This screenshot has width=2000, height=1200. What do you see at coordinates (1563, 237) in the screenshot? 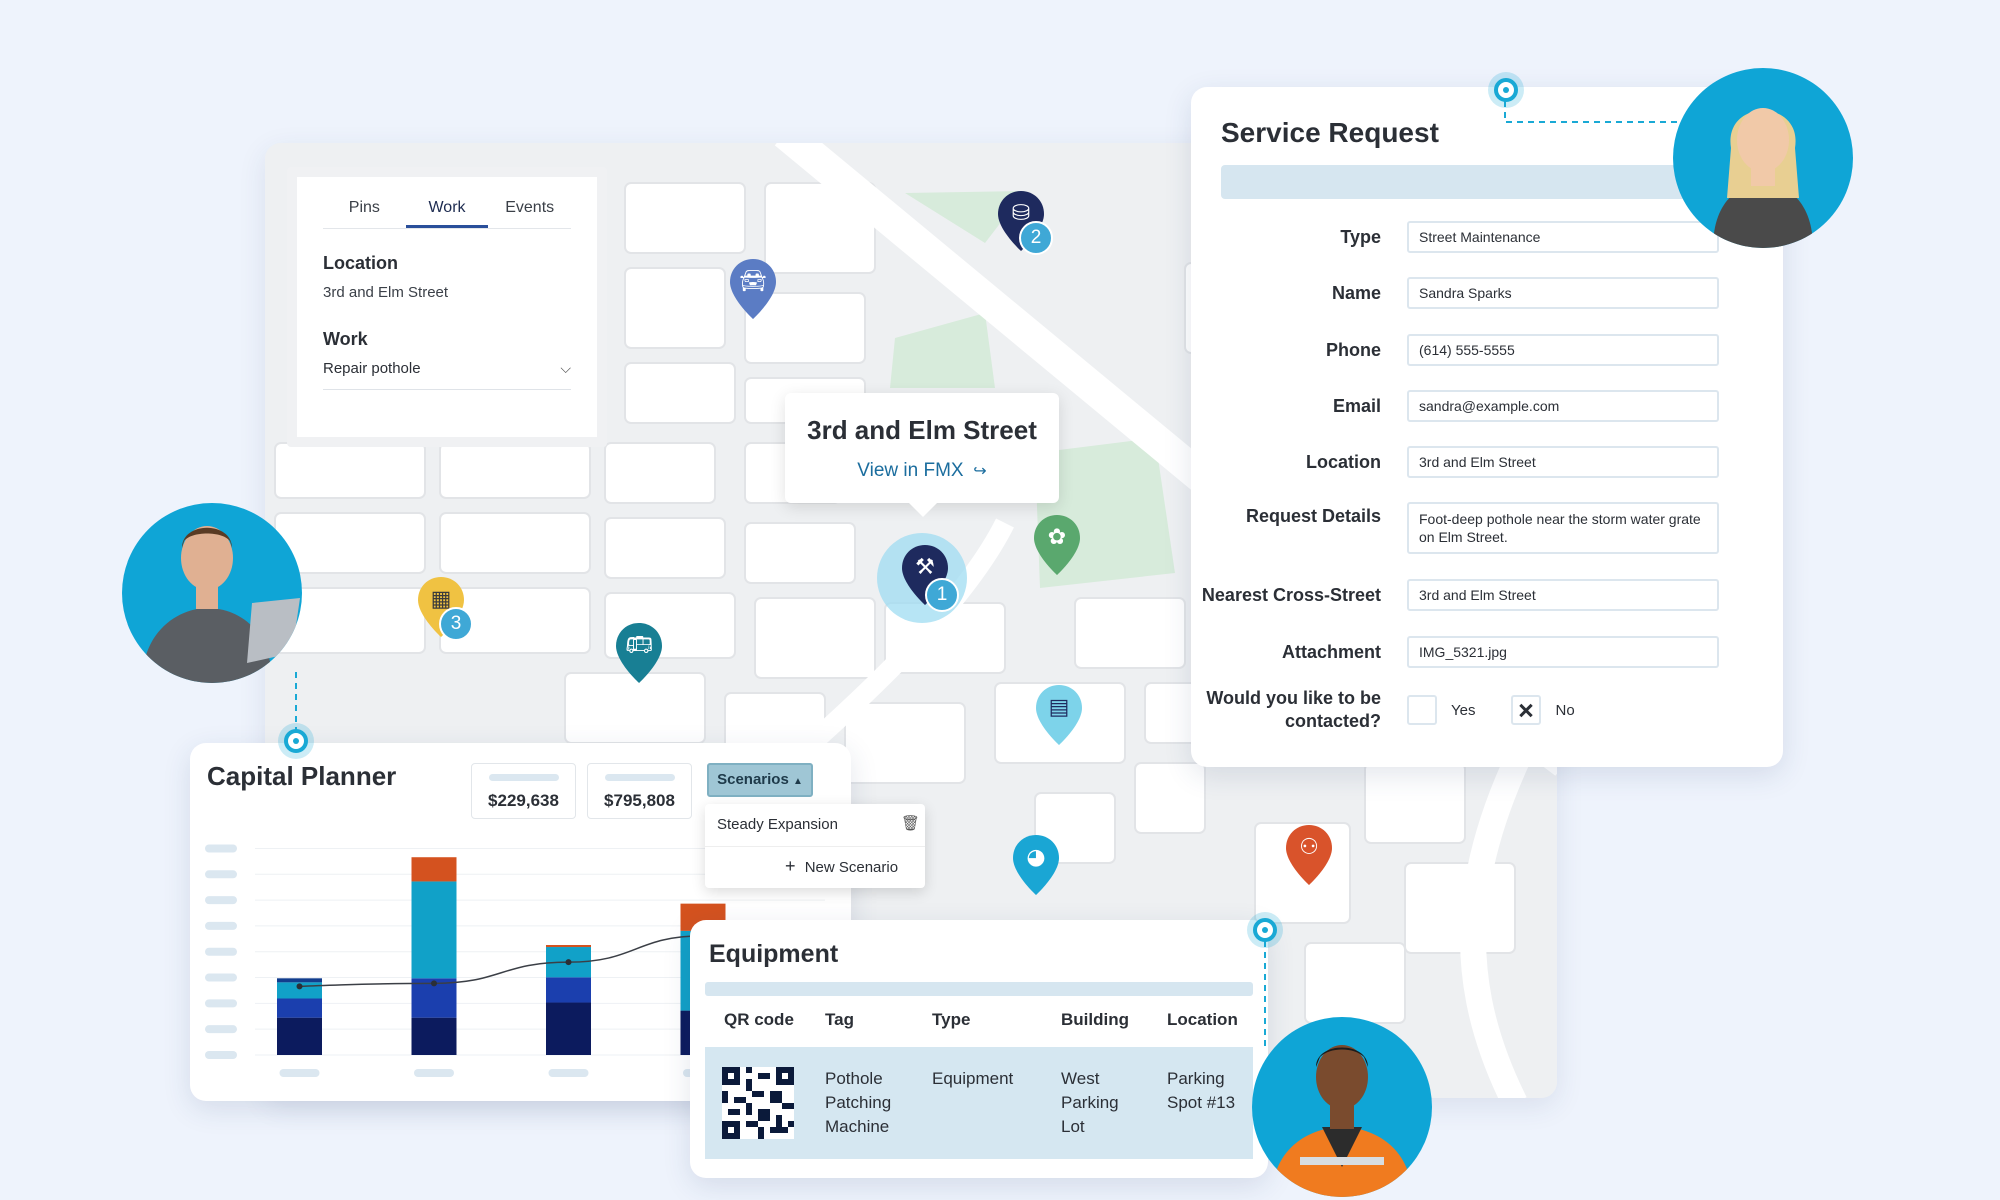
I see `type-field: Street Maintenance` at bounding box center [1563, 237].